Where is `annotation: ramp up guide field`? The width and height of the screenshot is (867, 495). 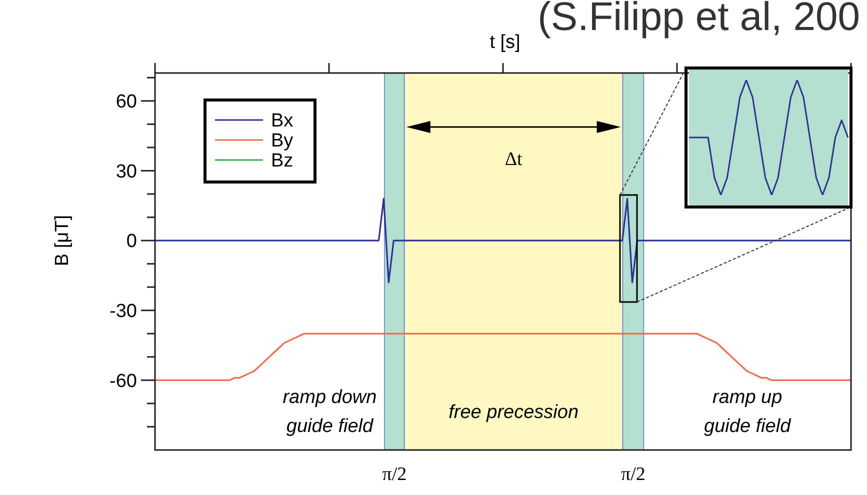
annotation: ramp up guide field is located at coordinates (748, 412).